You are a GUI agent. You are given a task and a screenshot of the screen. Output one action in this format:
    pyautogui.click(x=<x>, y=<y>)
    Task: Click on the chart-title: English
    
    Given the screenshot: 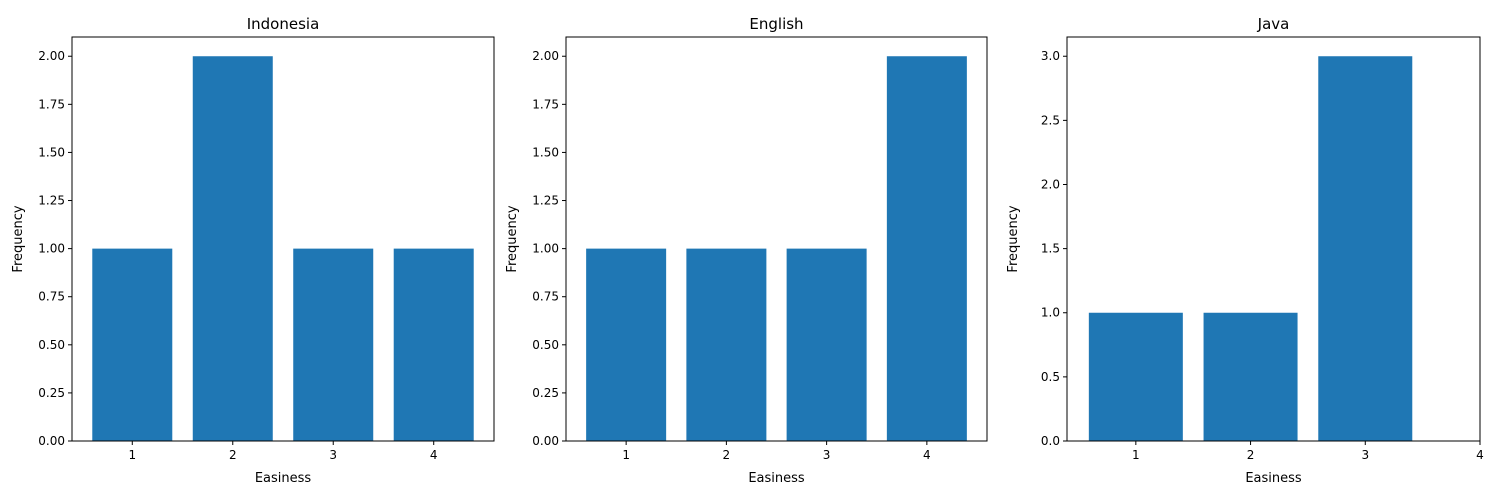 What is the action you would take?
    pyautogui.click(x=776, y=24)
    